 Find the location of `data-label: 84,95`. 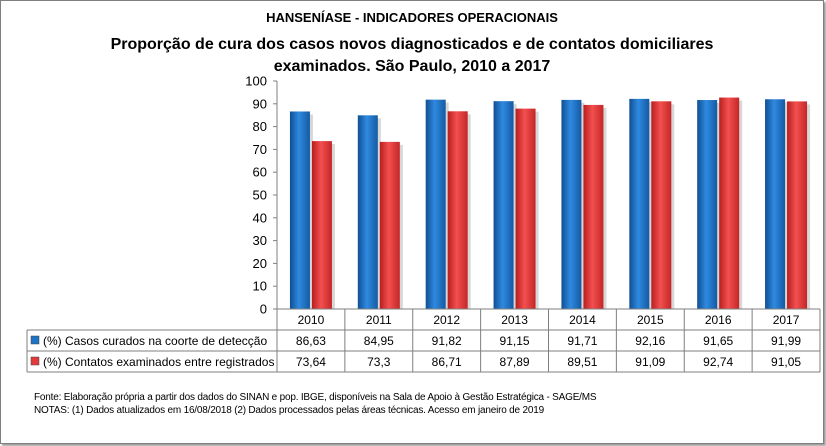

data-label: 84,95 is located at coordinates (379, 341).